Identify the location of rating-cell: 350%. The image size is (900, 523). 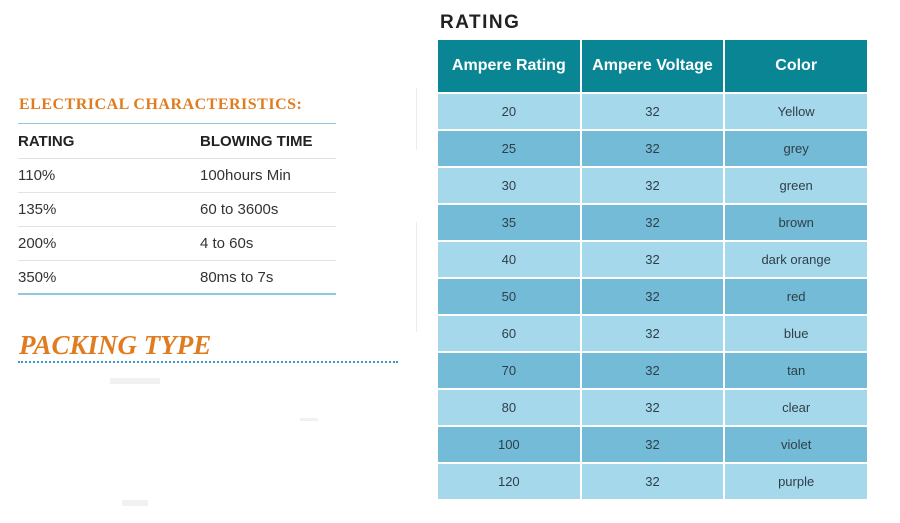
(37, 277).